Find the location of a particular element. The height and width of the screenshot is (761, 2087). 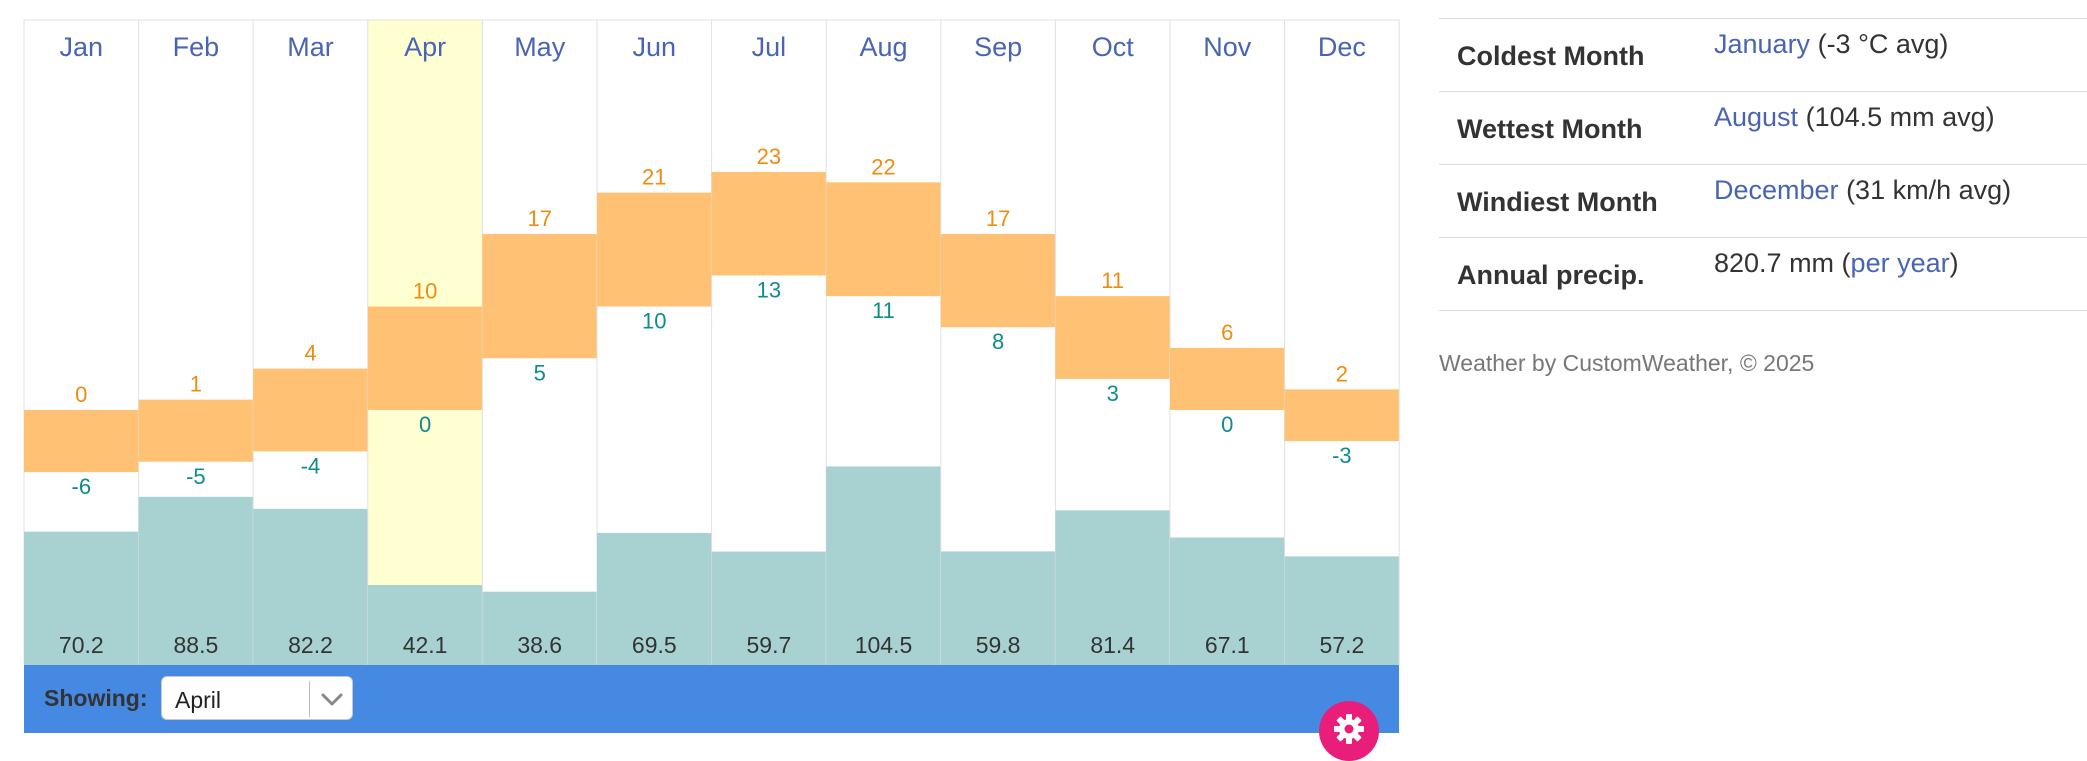

weather-credit: Weather by CustomWeather, © 2025 is located at coordinates (1627, 363).